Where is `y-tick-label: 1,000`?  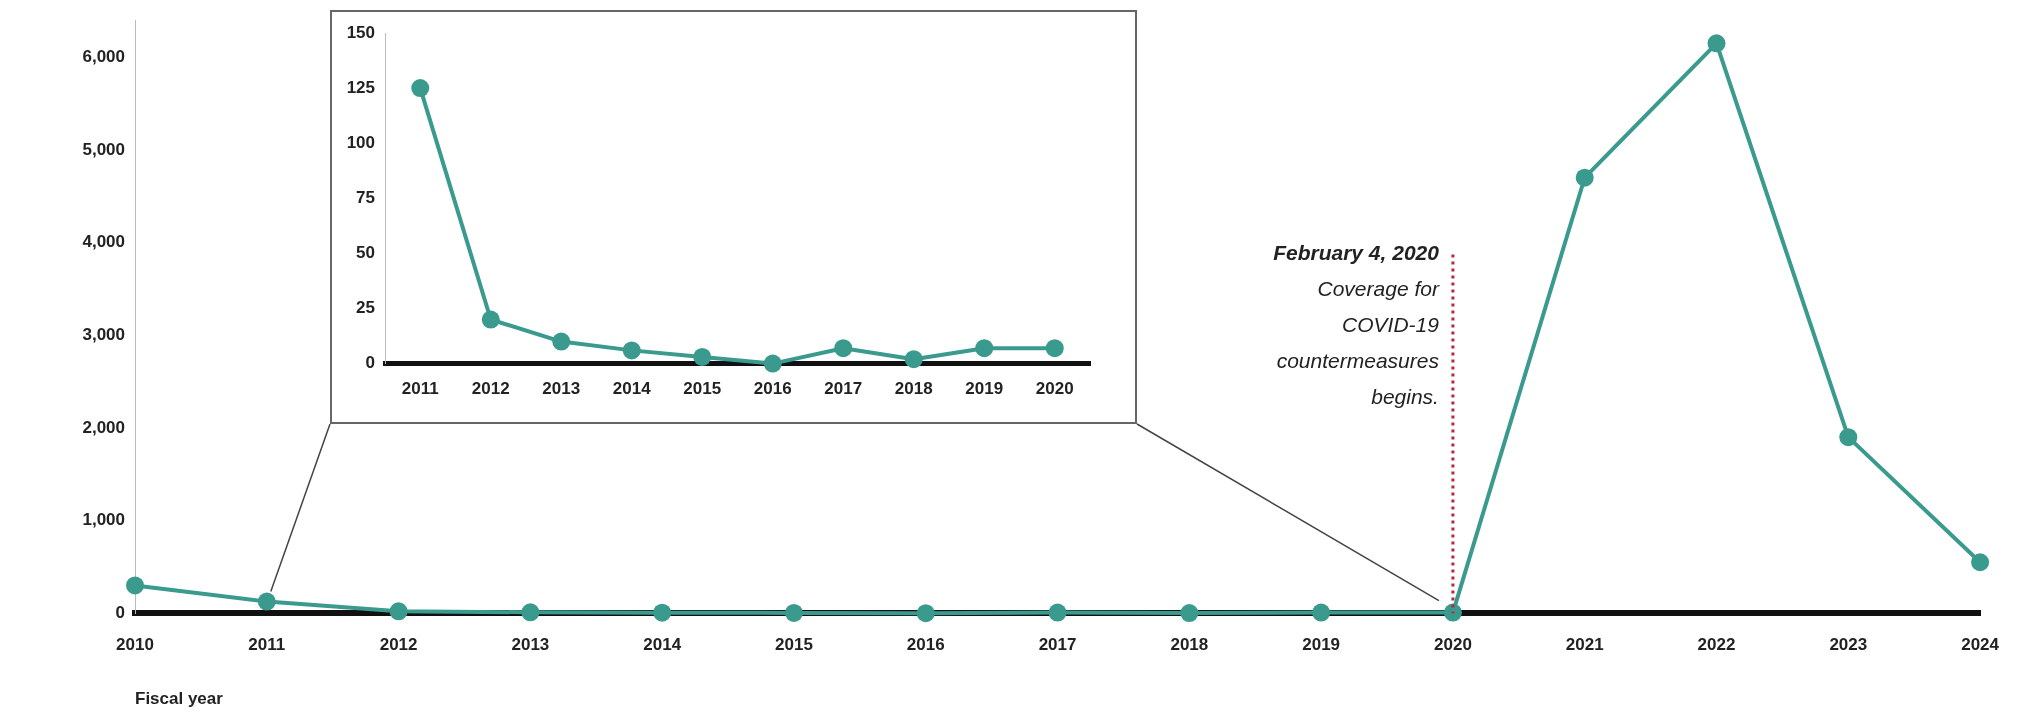
y-tick-label: 1,000 is located at coordinates (103, 520).